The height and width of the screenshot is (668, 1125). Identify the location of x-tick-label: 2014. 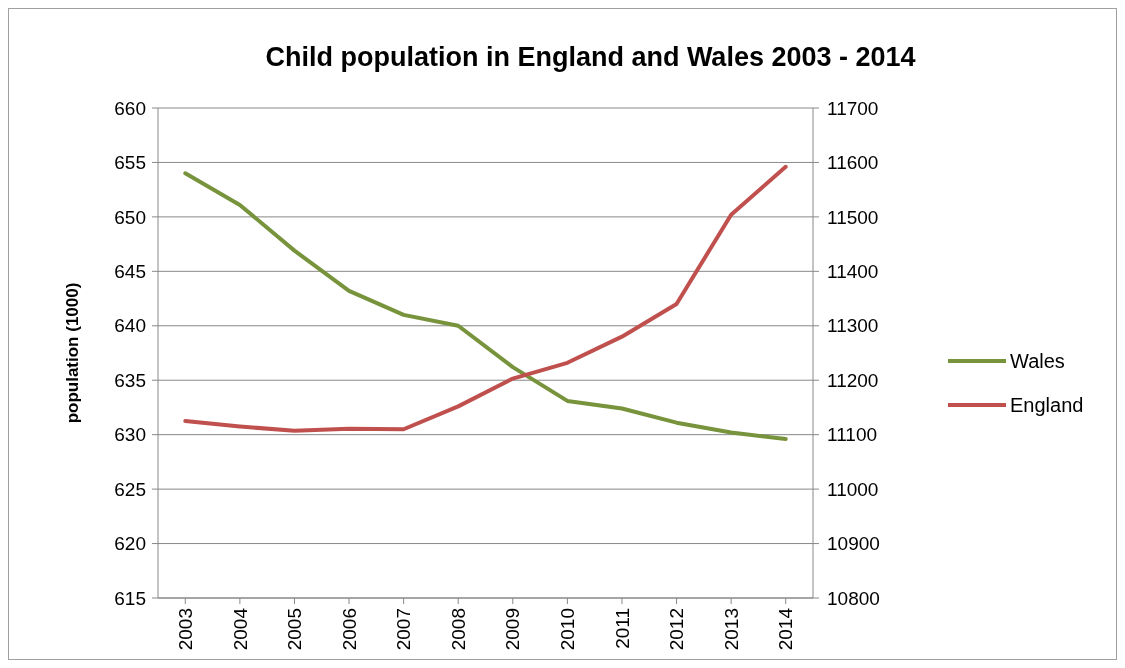
(786, 629).